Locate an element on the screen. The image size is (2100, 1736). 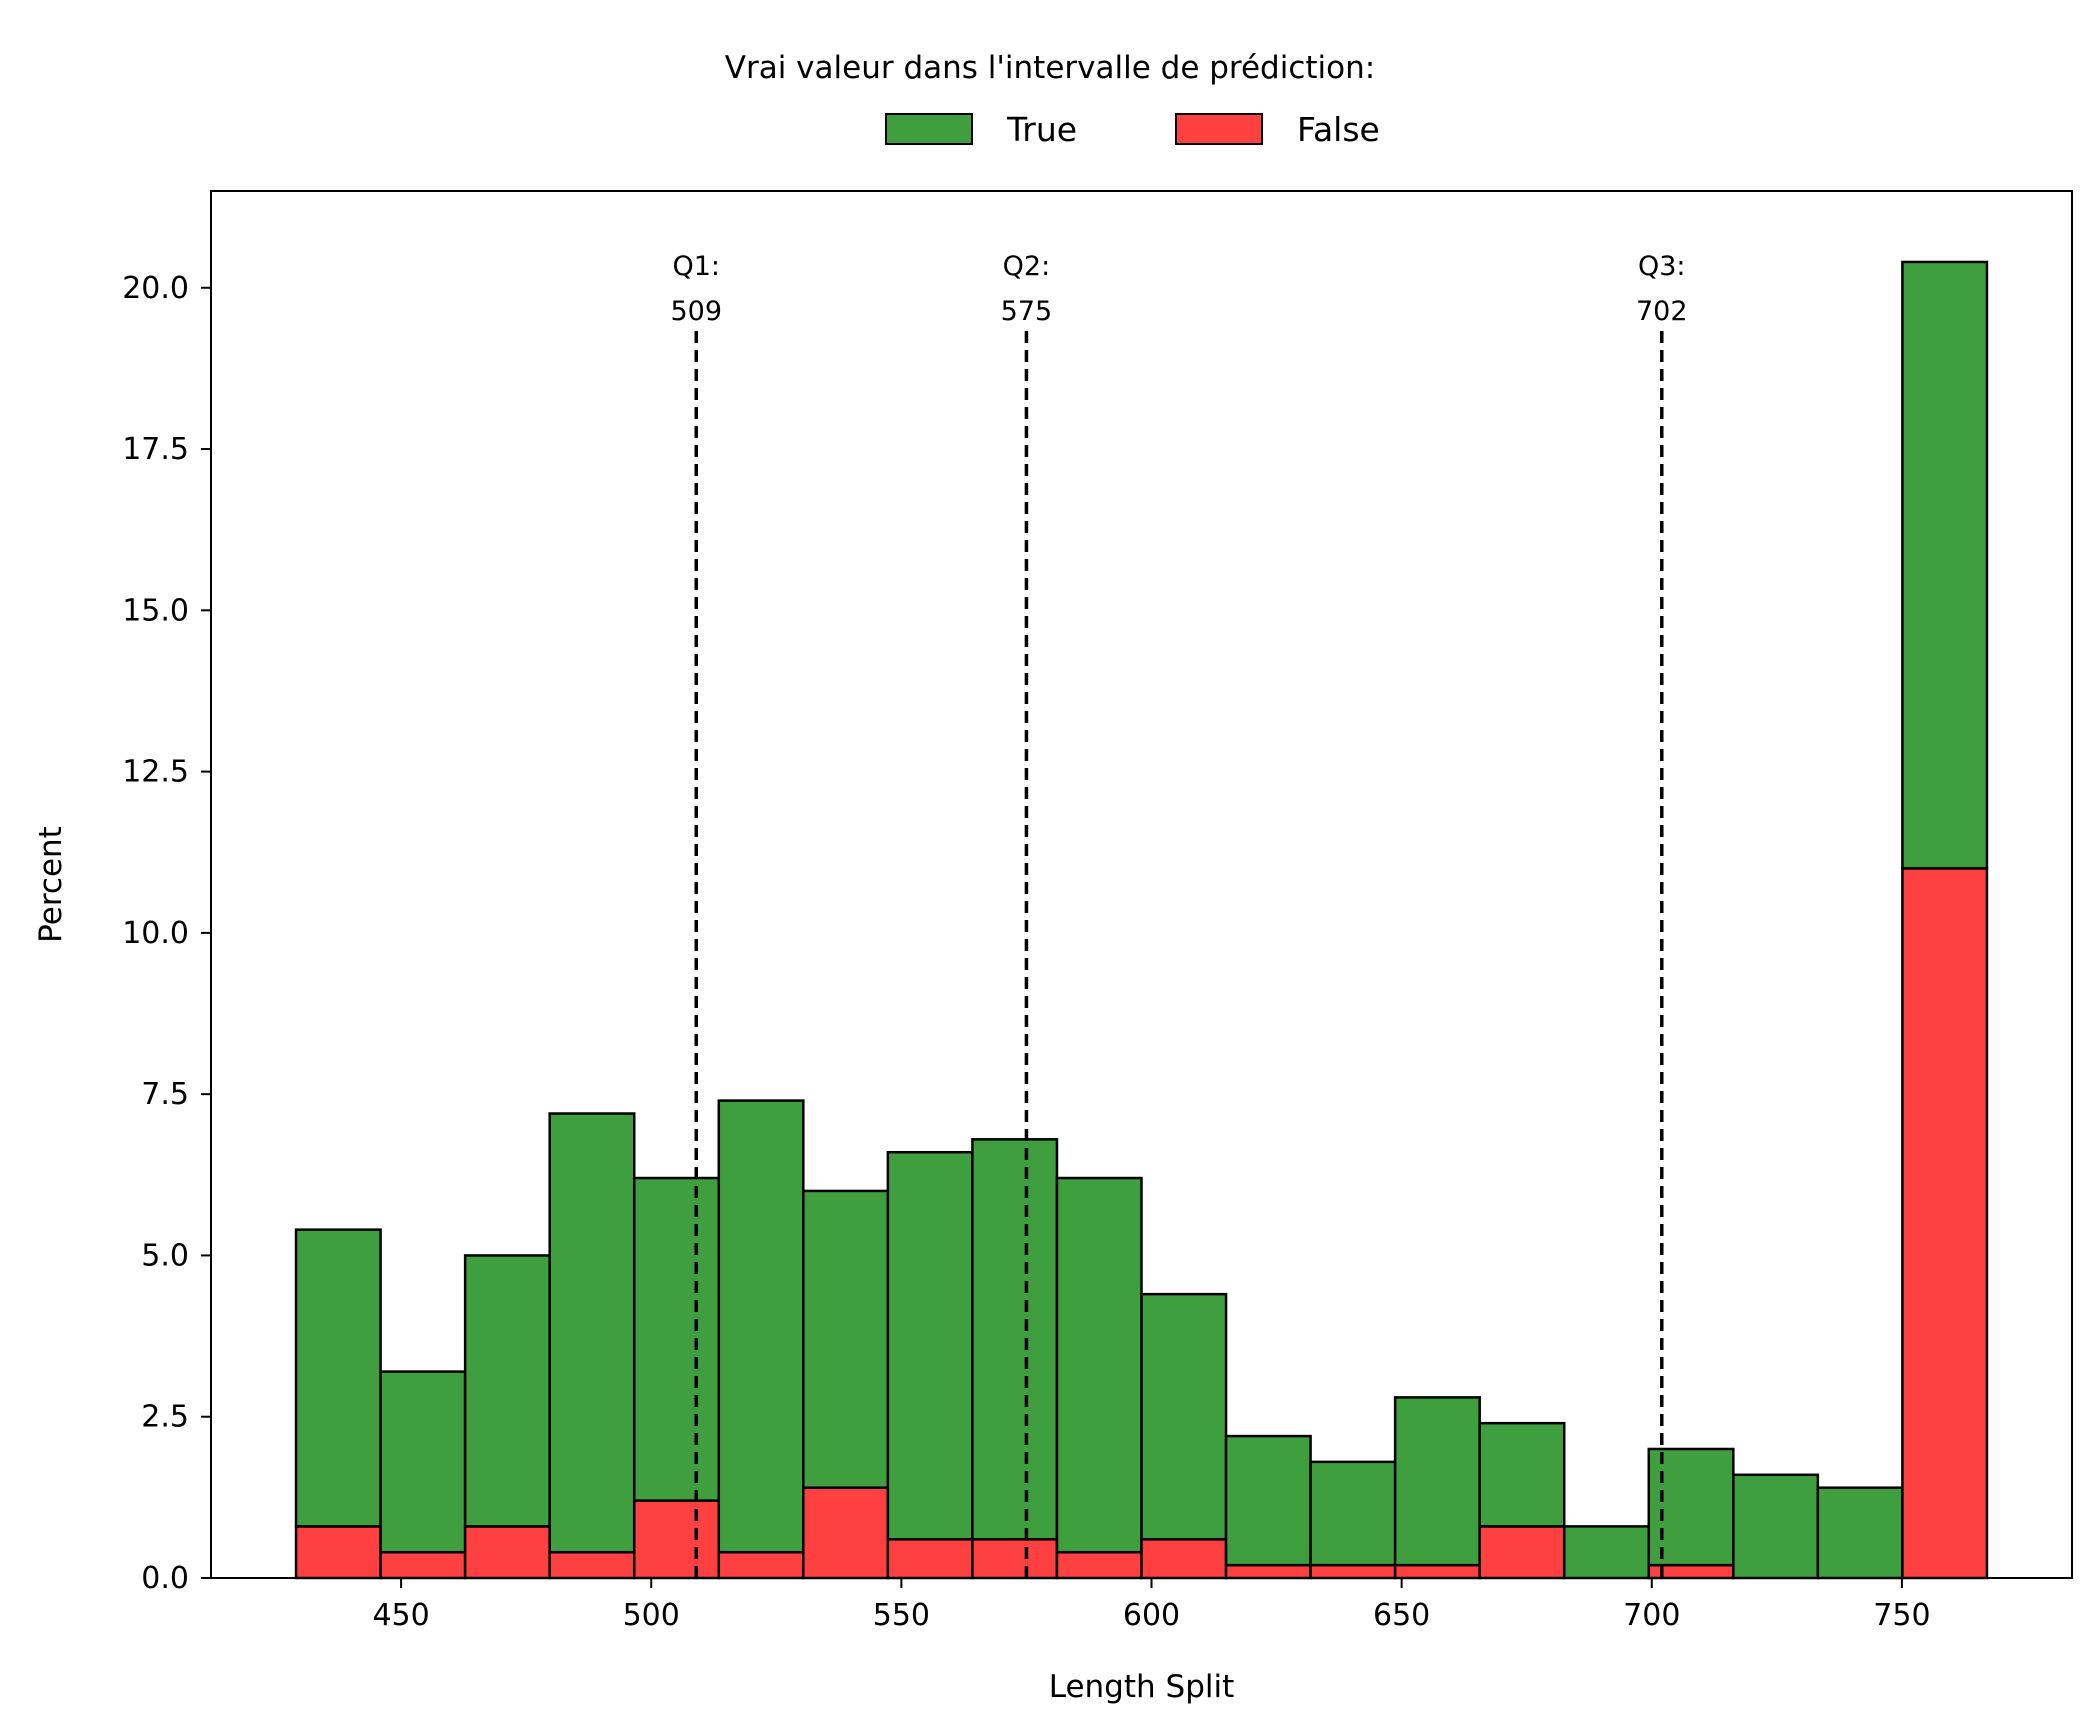
y-tick-label: 12.5 is located at coordinates (155, 772).